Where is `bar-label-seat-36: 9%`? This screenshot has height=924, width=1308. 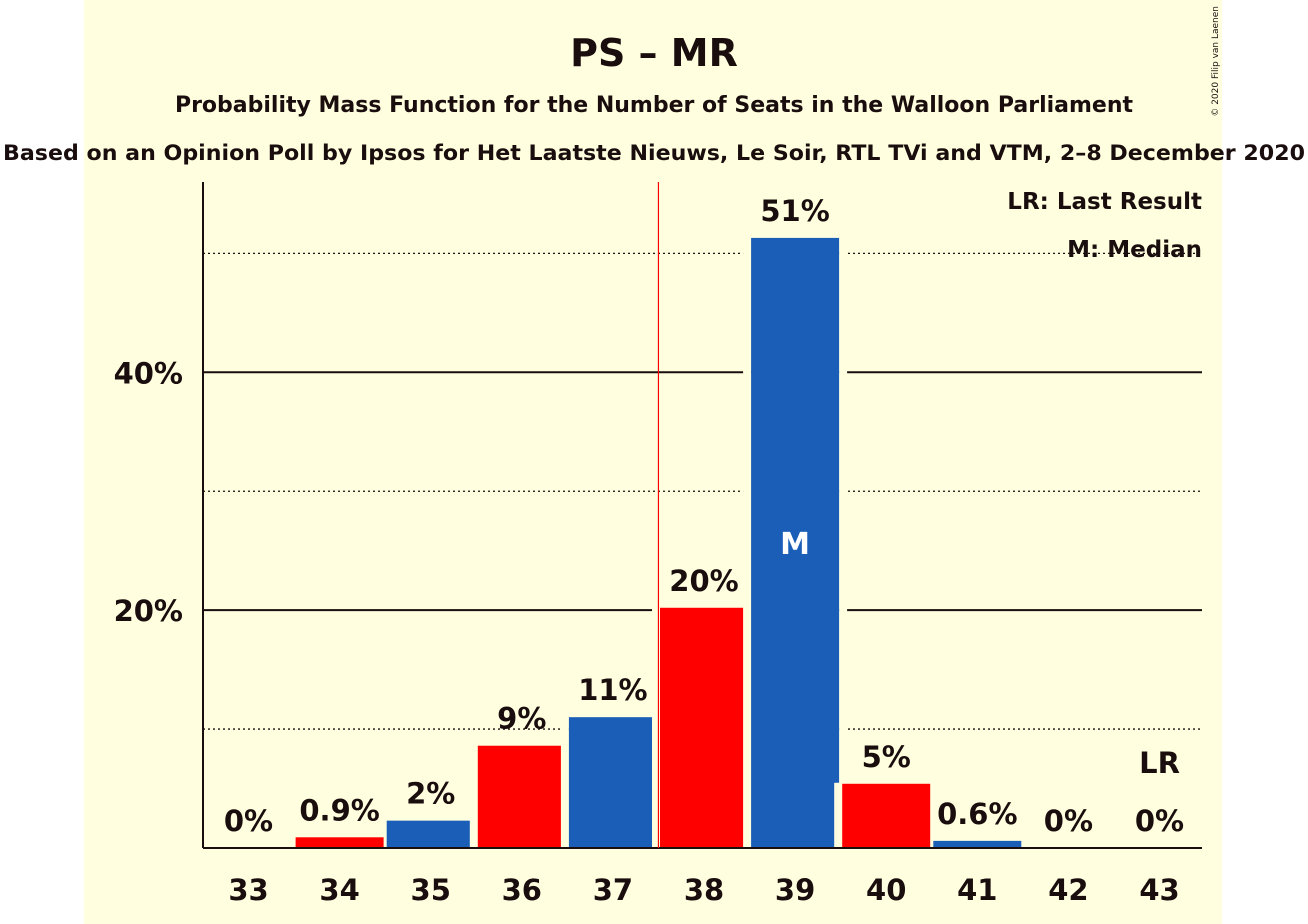 bar-label-seat-36: 9% is located at coordinates (521, 719).